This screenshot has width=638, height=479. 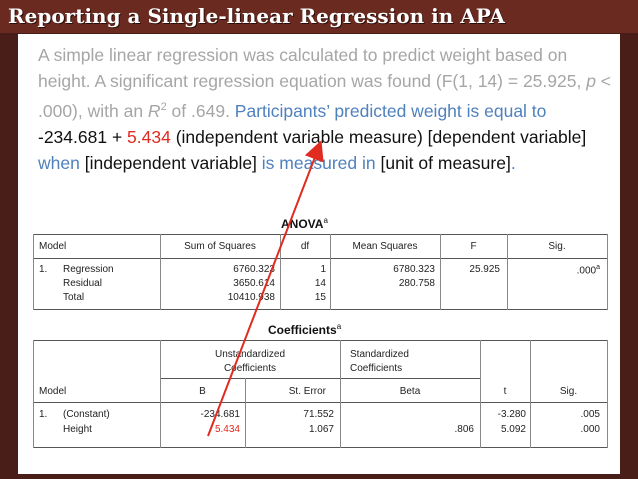 I want to click on coefficients-title: Coefficientsa, so click(x=304, y=329).